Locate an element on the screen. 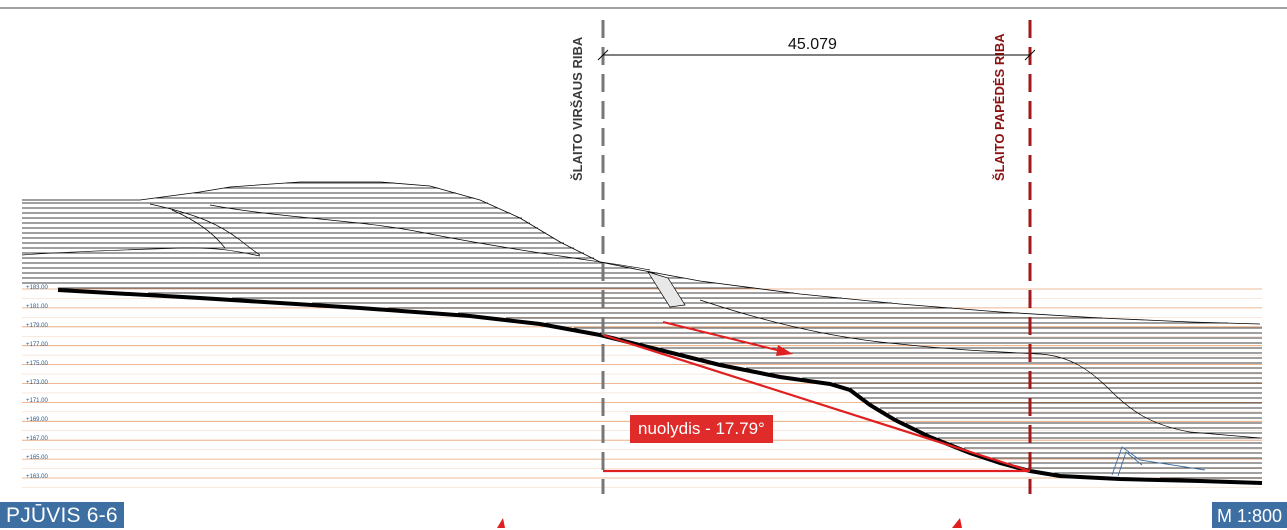 Image resolution: width=1287 pixels, height=530 pixels. elevation-label: +165.00 is located at coordinates (37, 458).